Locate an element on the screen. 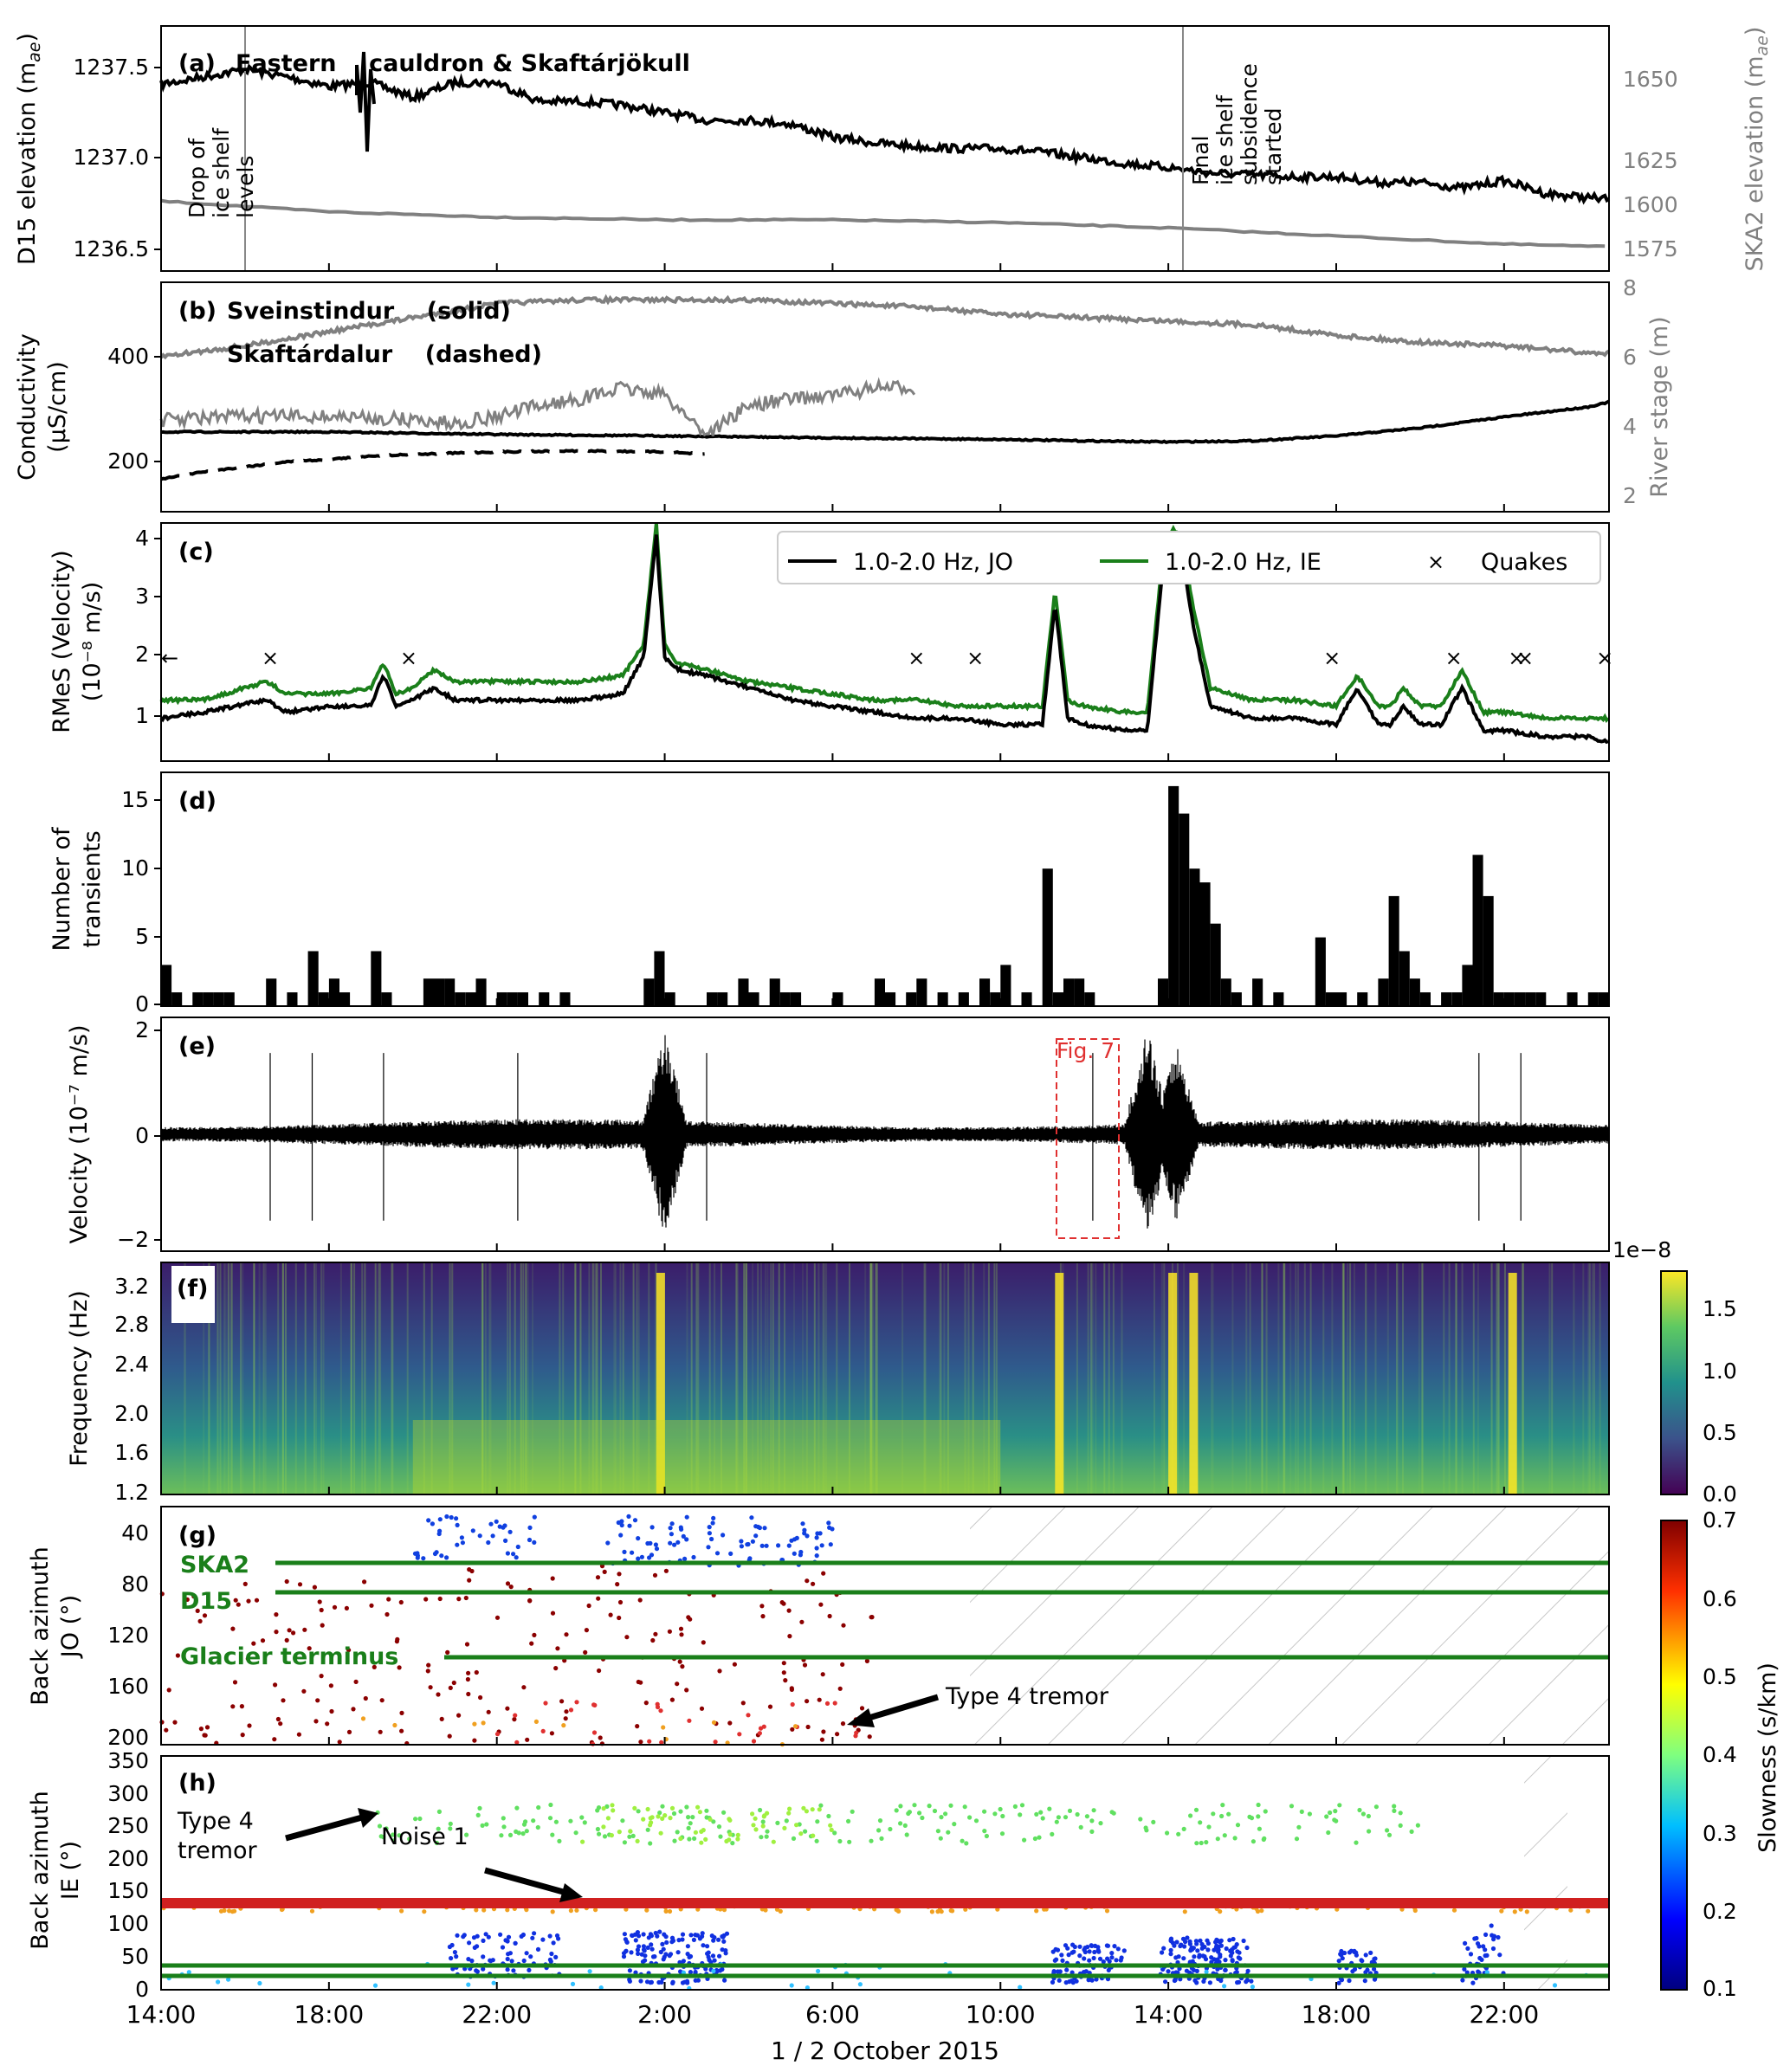  f-bright-stripe is located at coordinates (1513, 1383).